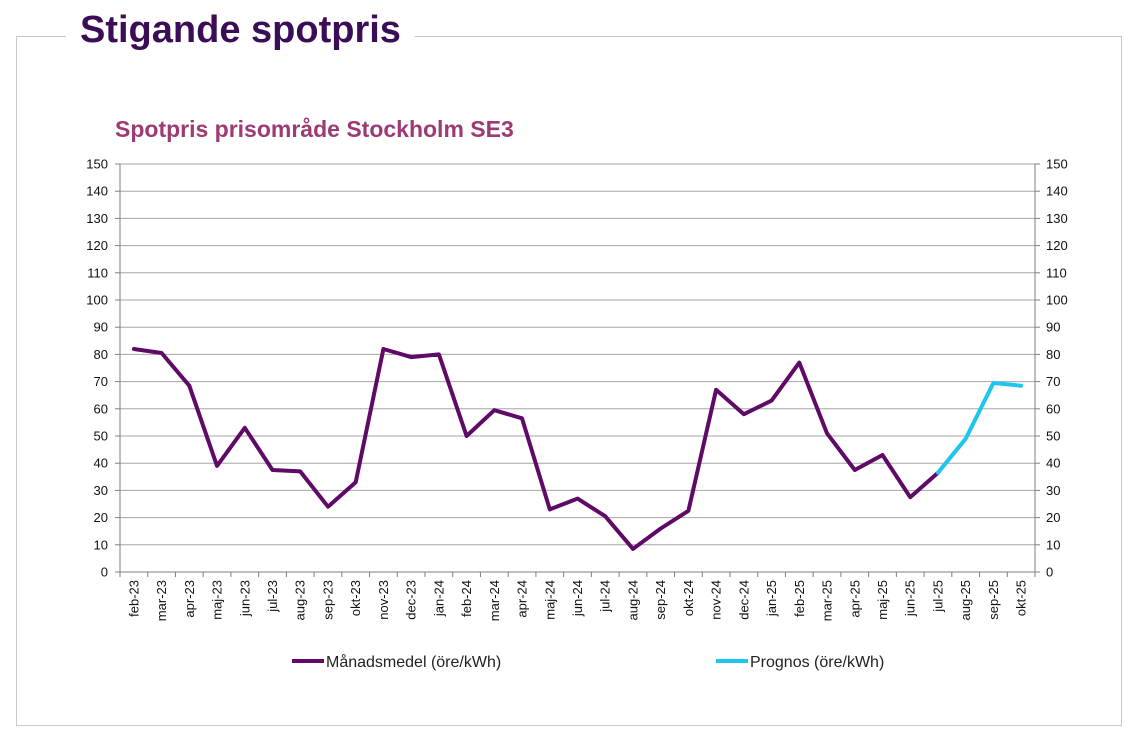  What do you see at coordinates (688, 598) in the screenshot?
I see `x-tick-label: okt-24` at bounding box center [688, 598].